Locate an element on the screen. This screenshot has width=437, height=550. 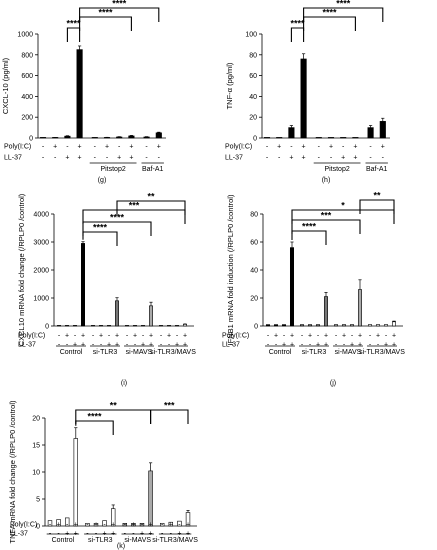
group-label: si-TLR3 is located at coordinates (100, 540).